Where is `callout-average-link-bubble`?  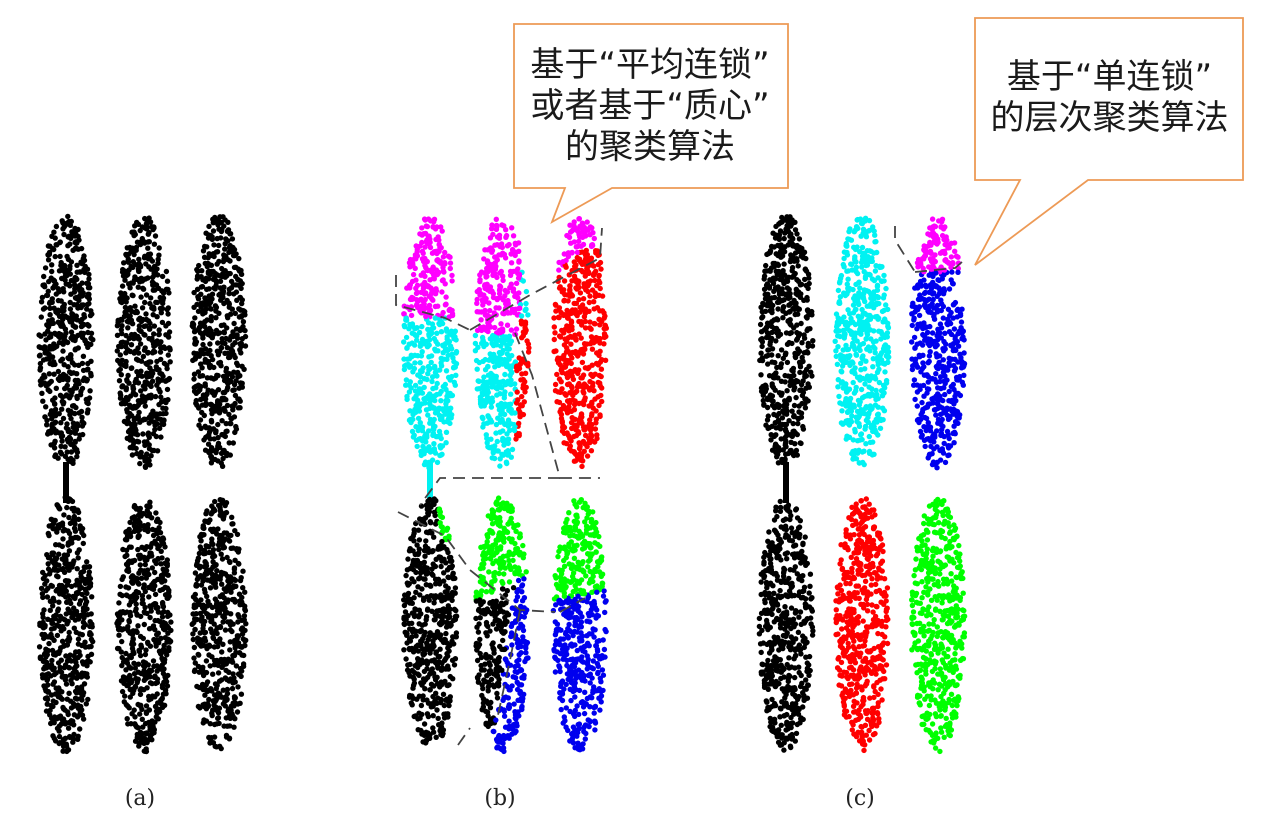 callout-average-link-bubble is located at coordinates (651, 124).